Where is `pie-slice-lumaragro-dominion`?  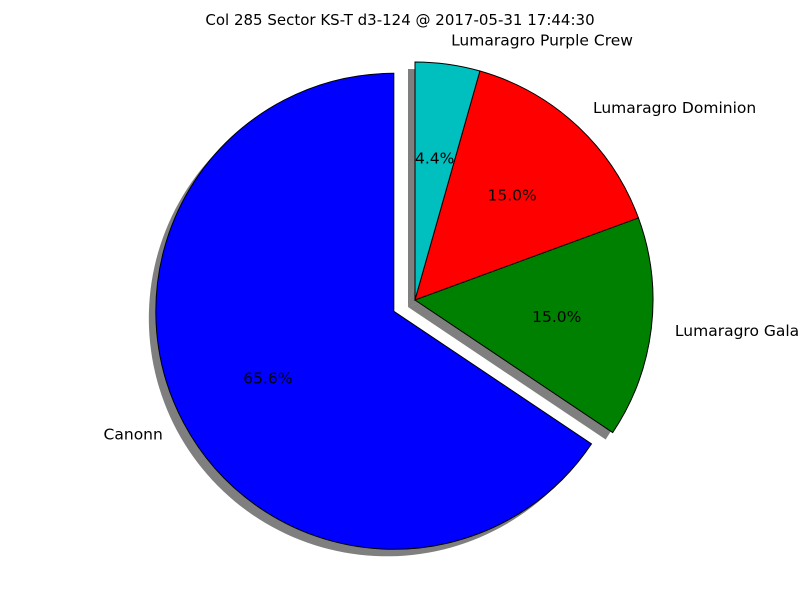 pie-slice-lumaragro-dominion is located at coordinates (527, 185).